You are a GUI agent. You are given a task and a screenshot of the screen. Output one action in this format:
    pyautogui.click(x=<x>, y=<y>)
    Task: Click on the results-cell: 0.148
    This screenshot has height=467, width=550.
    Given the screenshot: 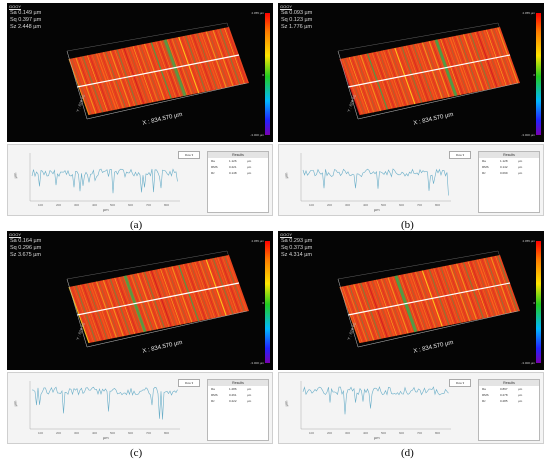 What is the action you would take?
    pyautogui.click(x=233, y=173)
    